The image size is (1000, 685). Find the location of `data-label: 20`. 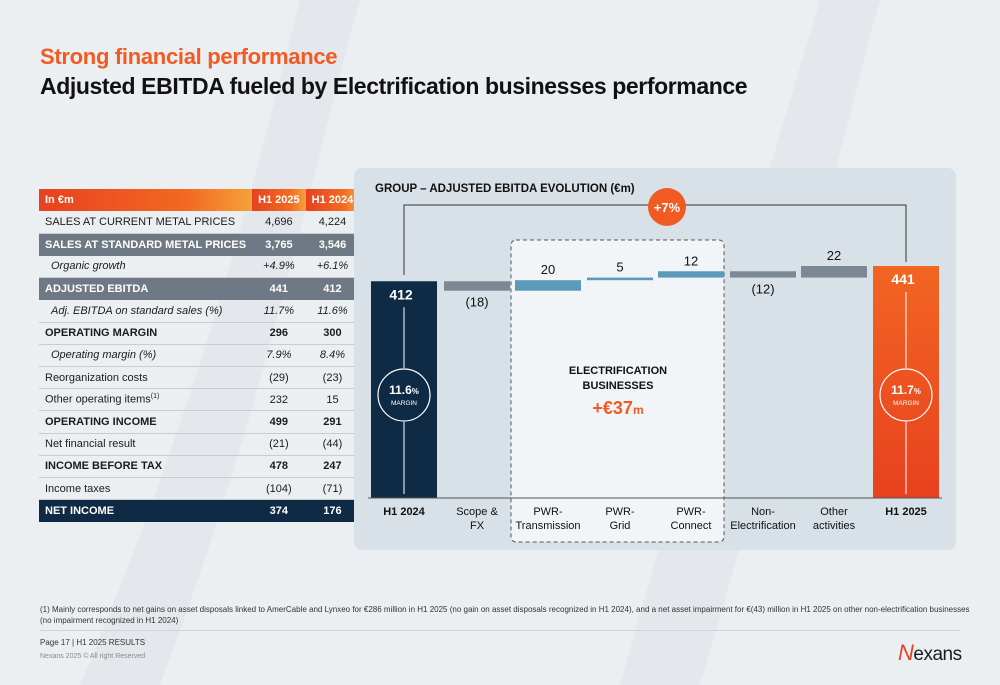

data-label: 20 is located at coordinates (548, 269).